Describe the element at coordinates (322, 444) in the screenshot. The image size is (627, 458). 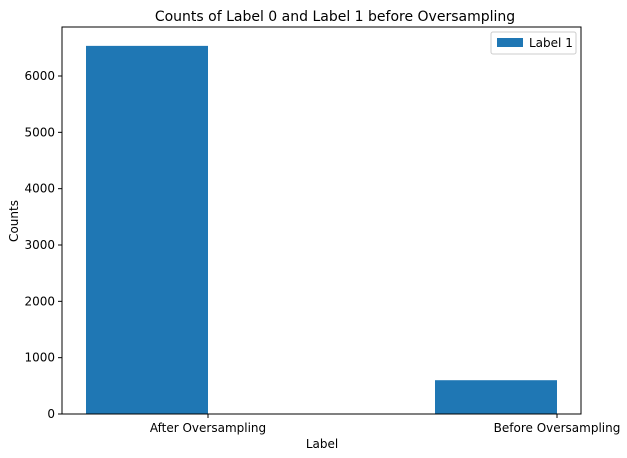
I see `x-axis-label: Label` at that location.